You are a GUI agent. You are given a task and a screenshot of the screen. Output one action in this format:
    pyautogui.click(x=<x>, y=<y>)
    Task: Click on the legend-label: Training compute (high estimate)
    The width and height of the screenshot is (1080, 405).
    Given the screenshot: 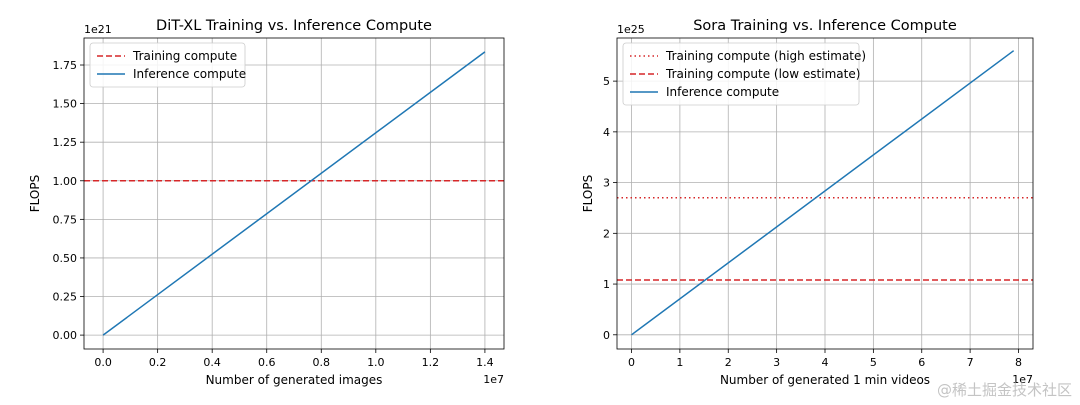 What is the action you would take?
    pyautogui.click(x=765, y=56)
    